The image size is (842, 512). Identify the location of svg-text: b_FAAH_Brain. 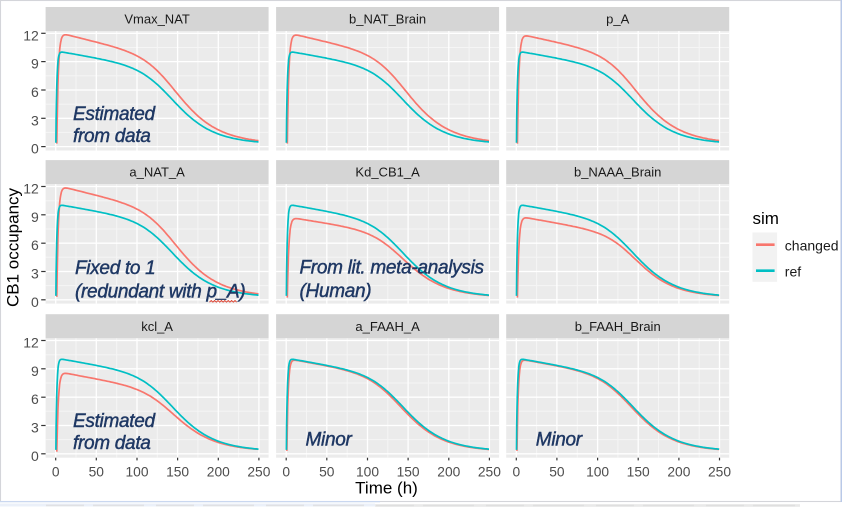
(618, 326).